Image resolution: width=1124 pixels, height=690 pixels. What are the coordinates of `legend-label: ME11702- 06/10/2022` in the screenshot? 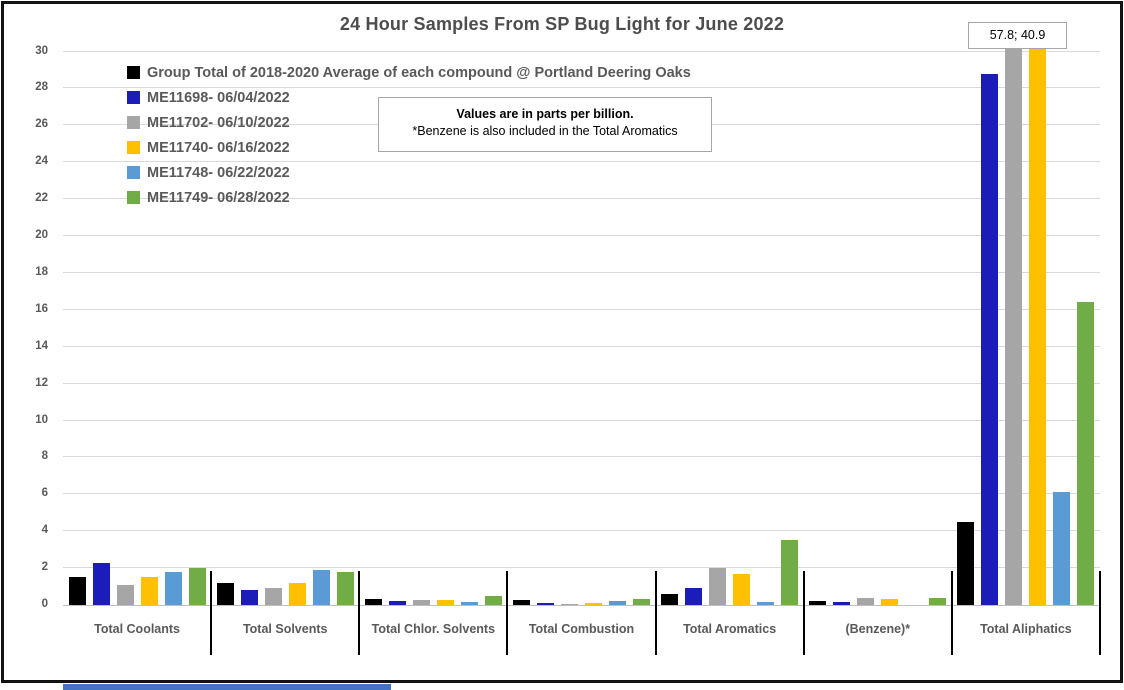 It's located at (218, 122).